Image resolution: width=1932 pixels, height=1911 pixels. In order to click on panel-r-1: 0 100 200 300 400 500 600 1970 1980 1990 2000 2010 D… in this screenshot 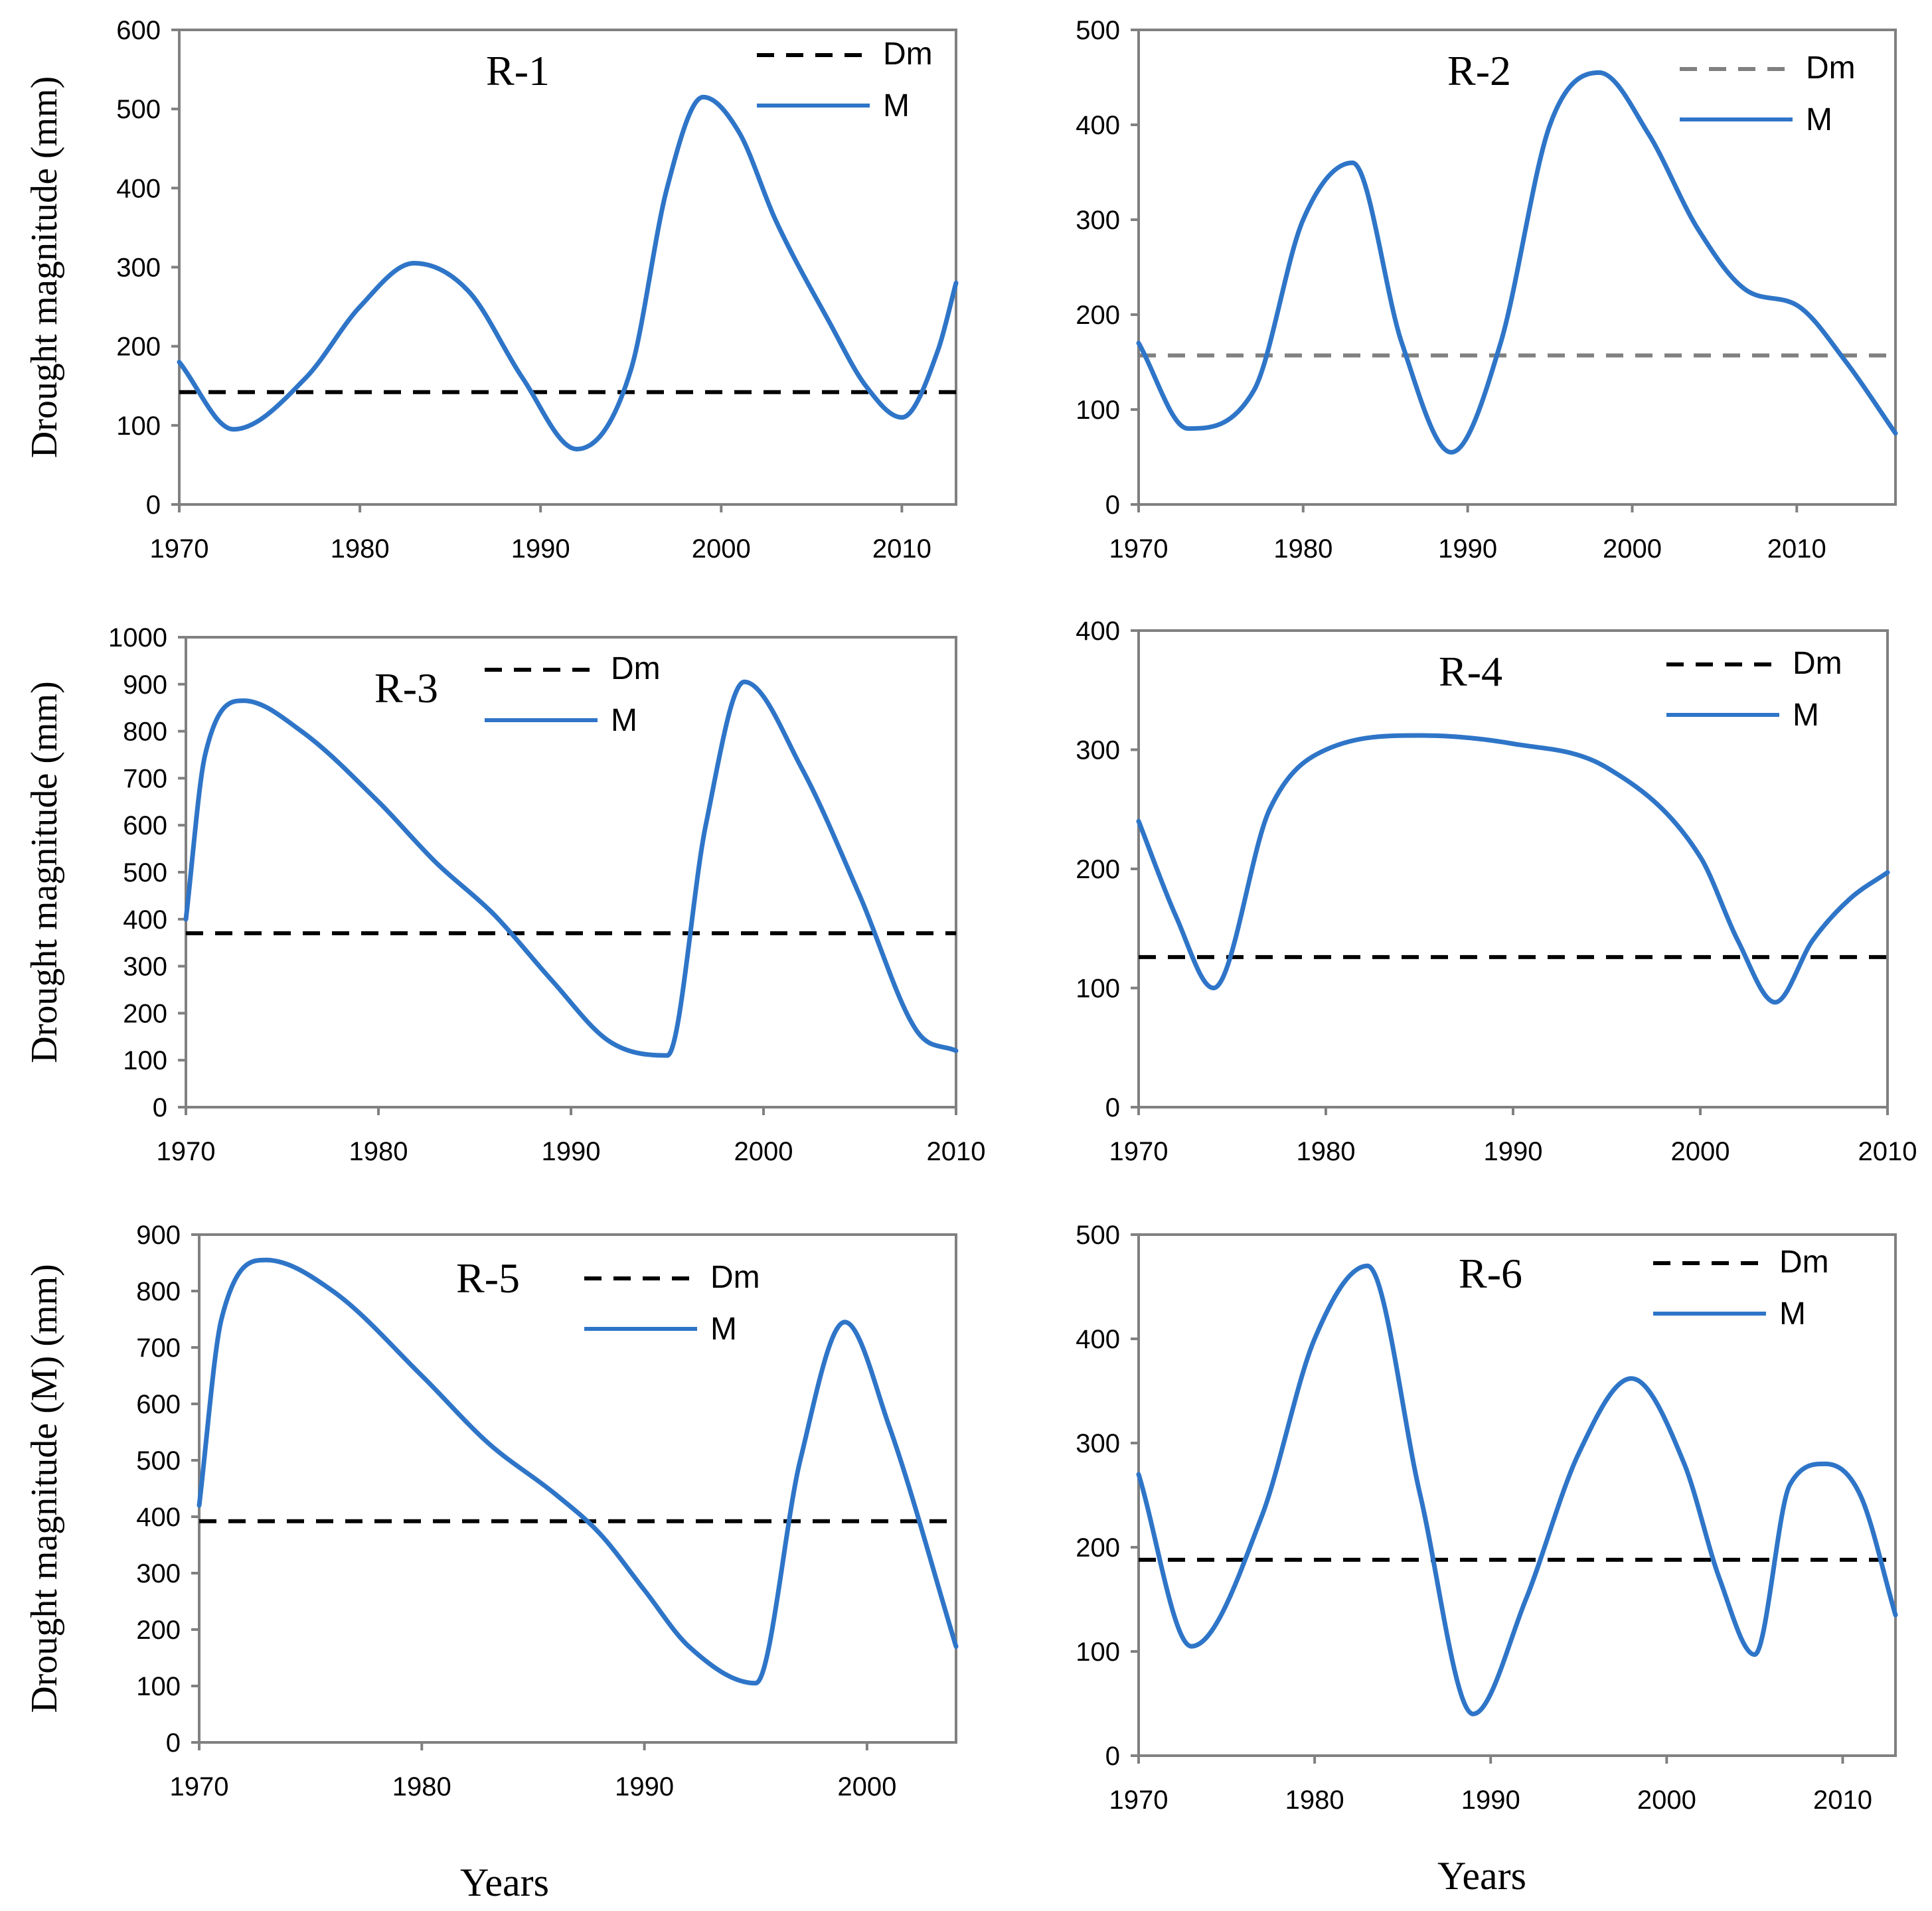, I will do `click(491, 290)`.